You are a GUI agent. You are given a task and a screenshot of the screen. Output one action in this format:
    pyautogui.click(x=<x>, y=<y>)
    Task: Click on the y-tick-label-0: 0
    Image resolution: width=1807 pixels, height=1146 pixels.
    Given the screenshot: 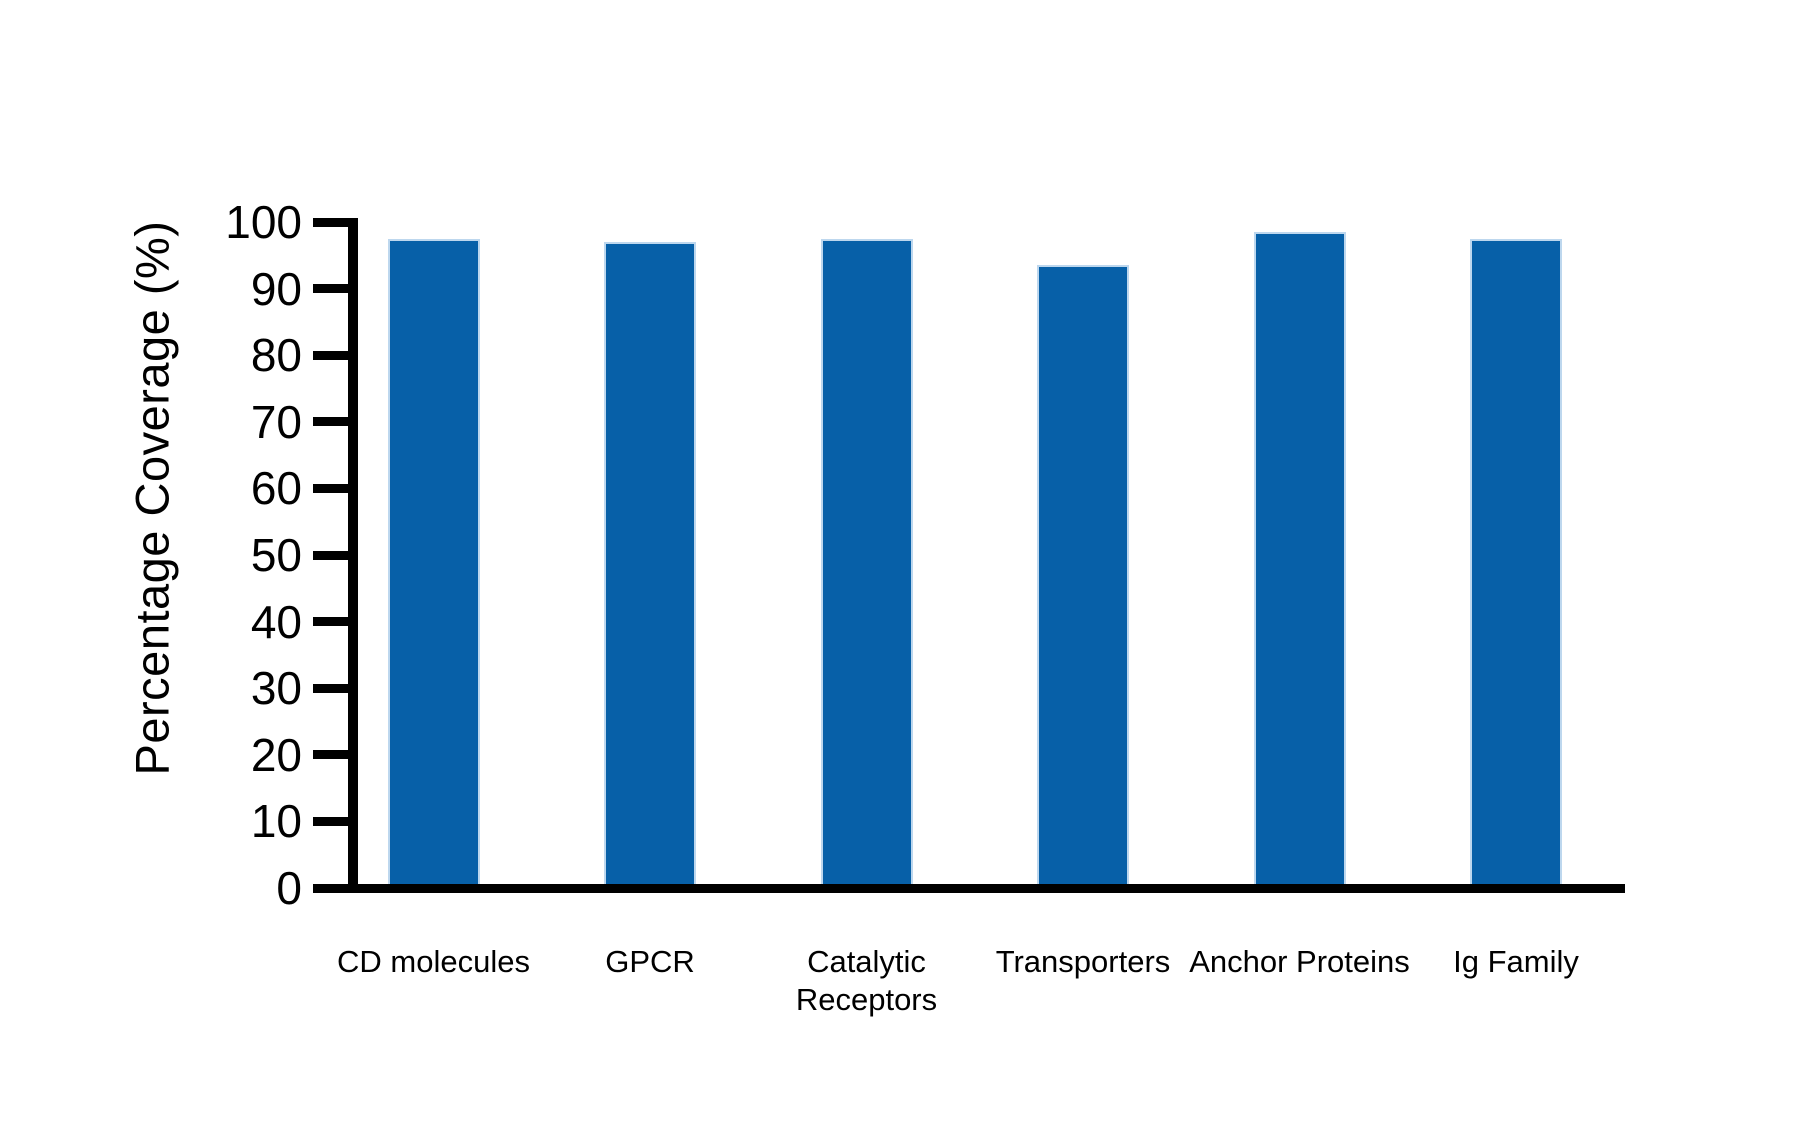 What is the action you would take?
    pyautogui.click(x=289, y=888)
    